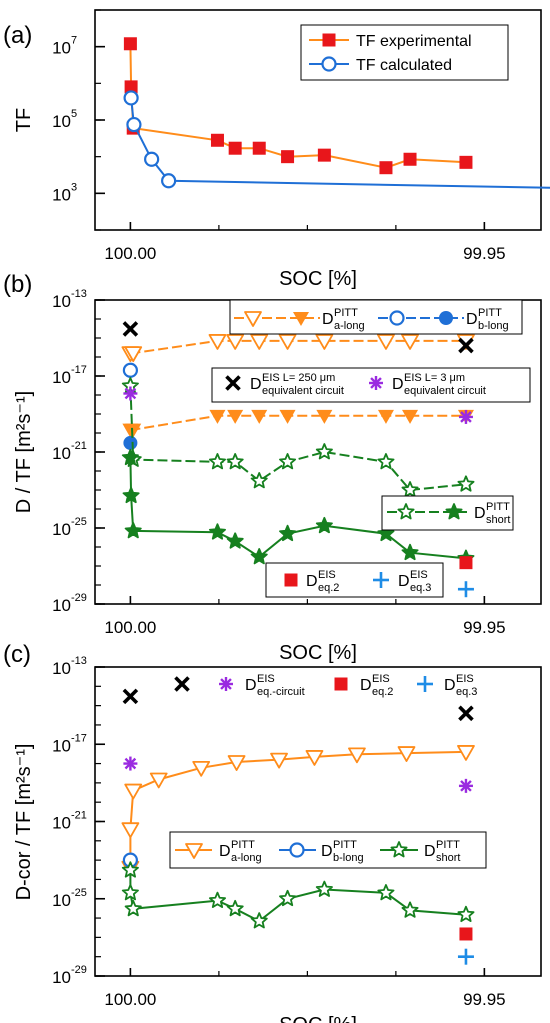  Describe the element at coordinates (420, 588) in the screenshot. I see `legend-label-sub: eq.3` at that location.